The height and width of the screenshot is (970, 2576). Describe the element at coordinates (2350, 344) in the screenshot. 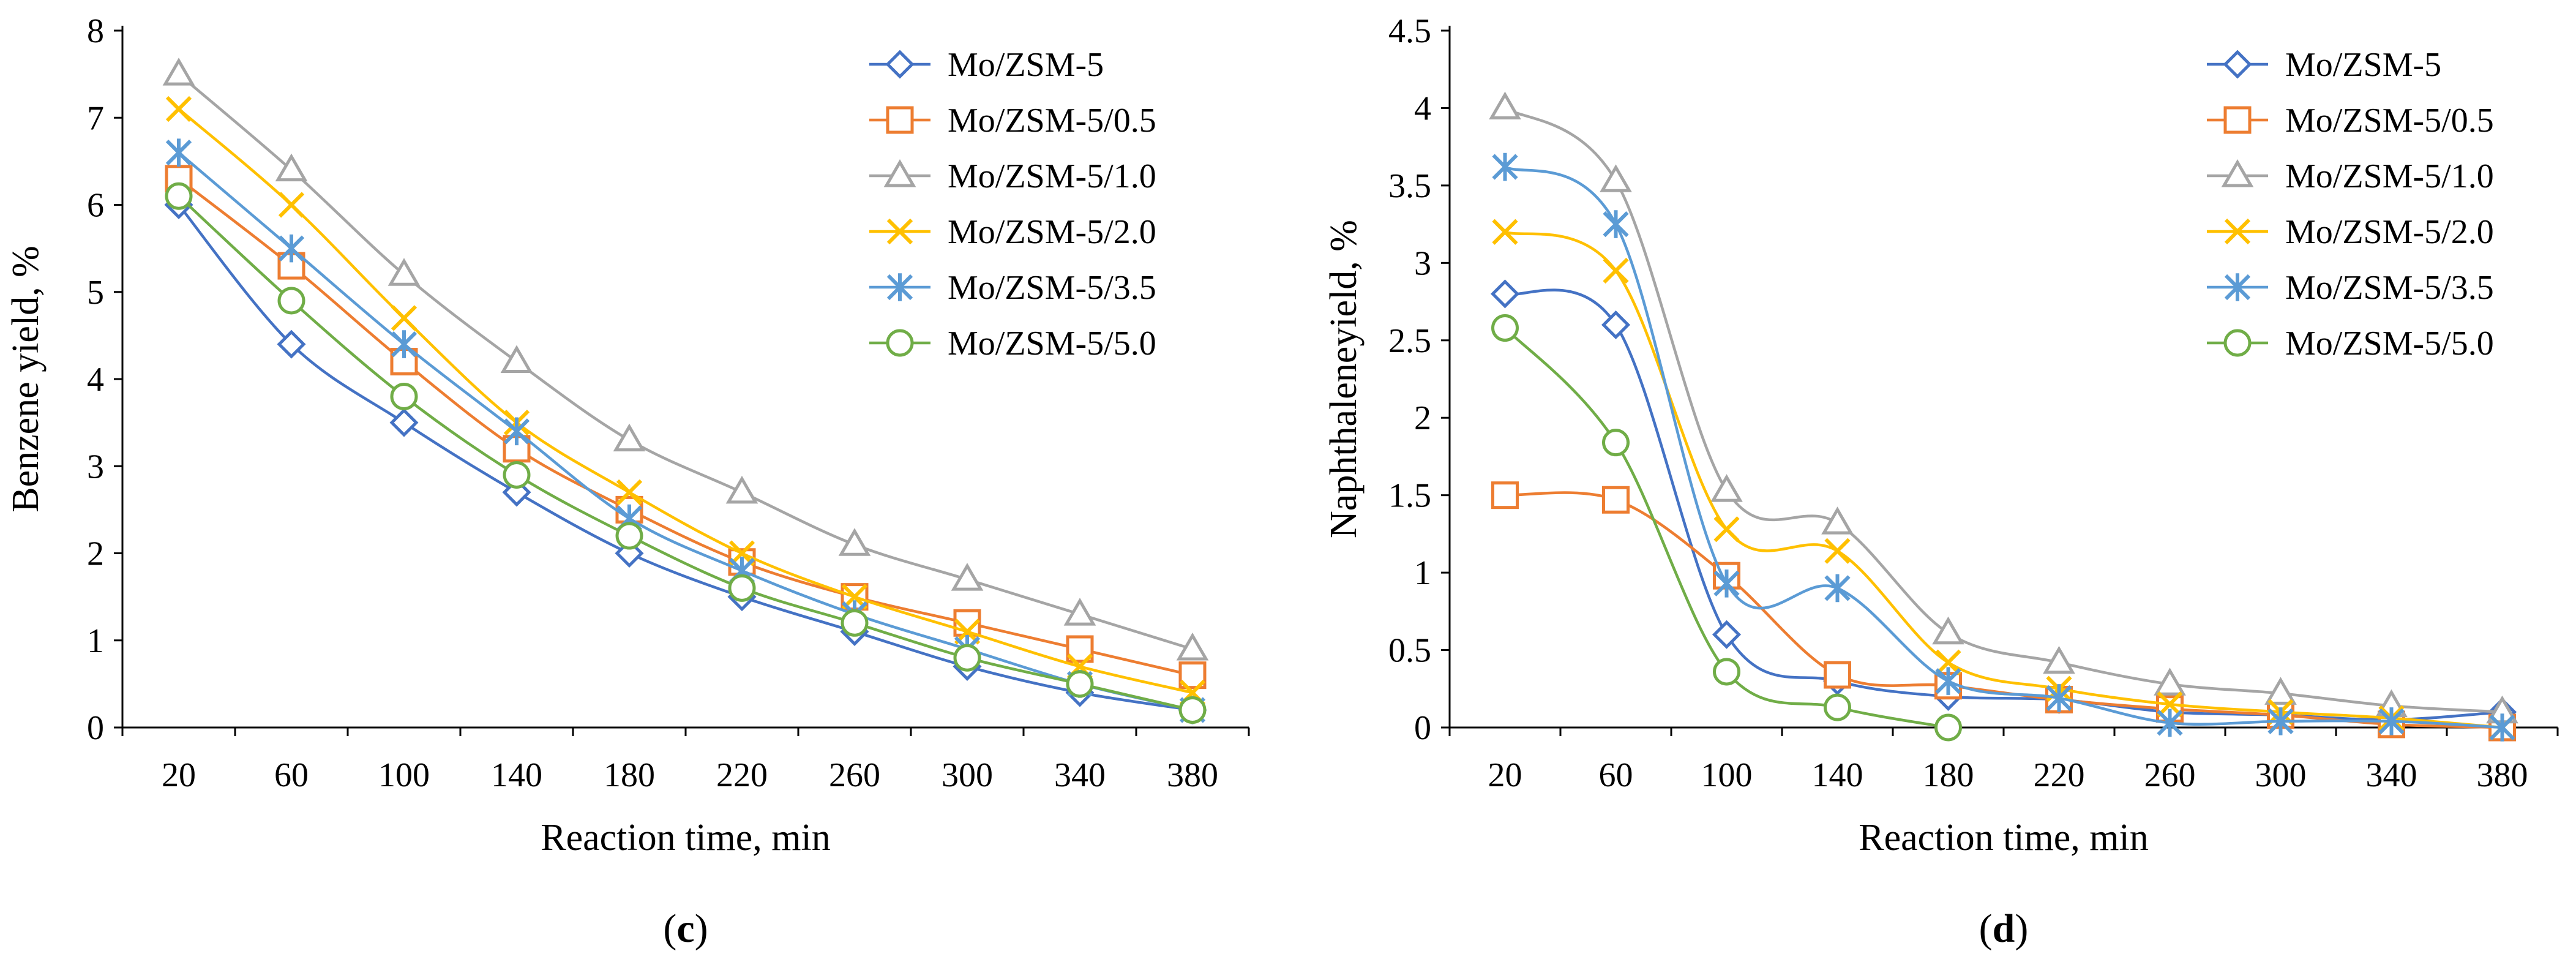

I see `legend-item: Mo/ZSM-5/5.0` at that location.